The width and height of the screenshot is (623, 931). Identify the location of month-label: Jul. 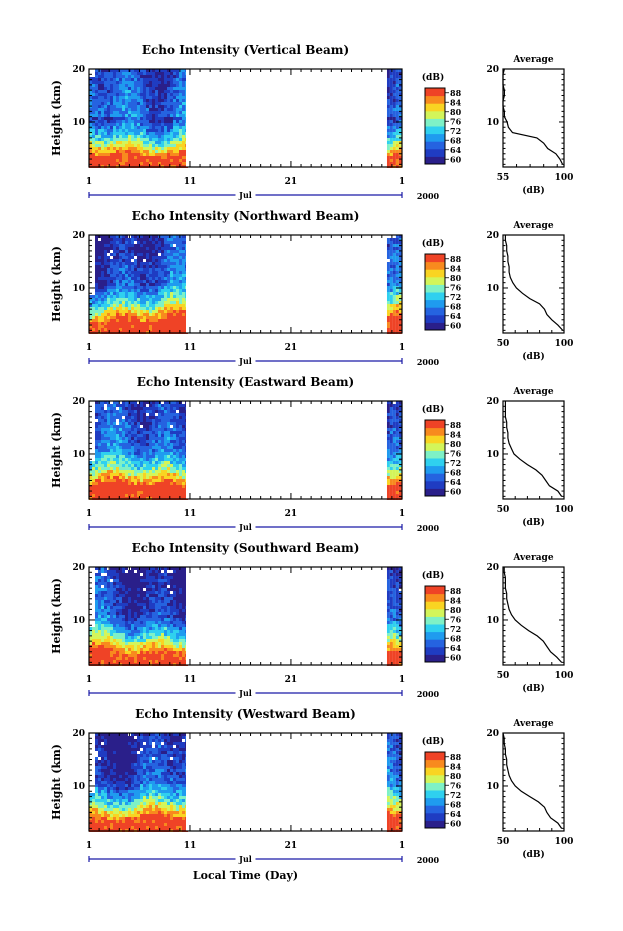
(245, 195).